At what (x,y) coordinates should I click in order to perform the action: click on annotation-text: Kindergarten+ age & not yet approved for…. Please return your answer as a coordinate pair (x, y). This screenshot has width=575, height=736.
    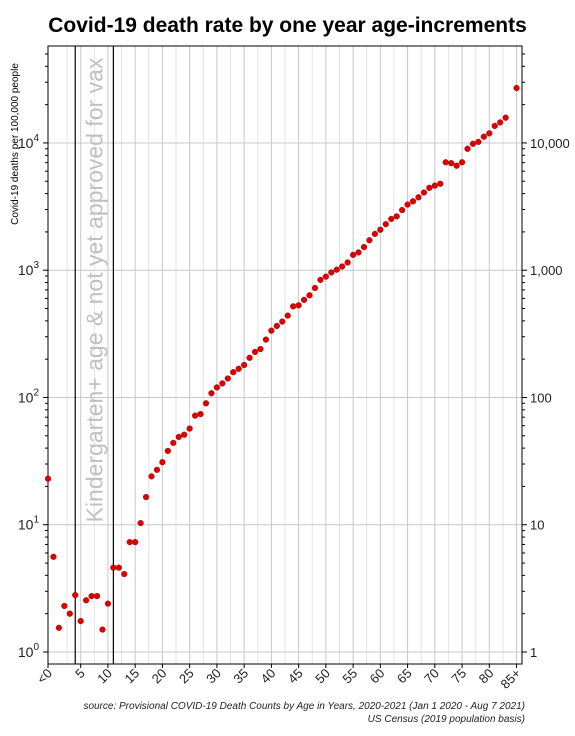
    Looking at the image, I should click on (94, 289).